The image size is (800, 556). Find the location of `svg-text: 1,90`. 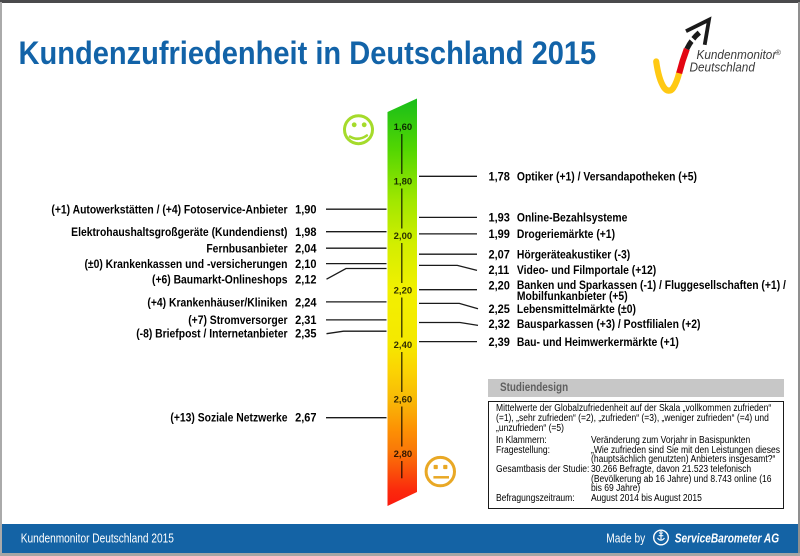

svg-text: 1,90 is located at coordinates (305, 210).